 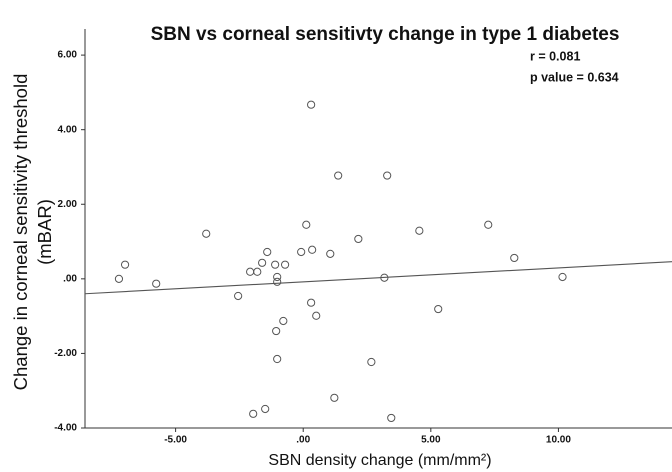 I want to click on x-axis-label: SBN density change (mm/mm²), so click(x=379, y=460).